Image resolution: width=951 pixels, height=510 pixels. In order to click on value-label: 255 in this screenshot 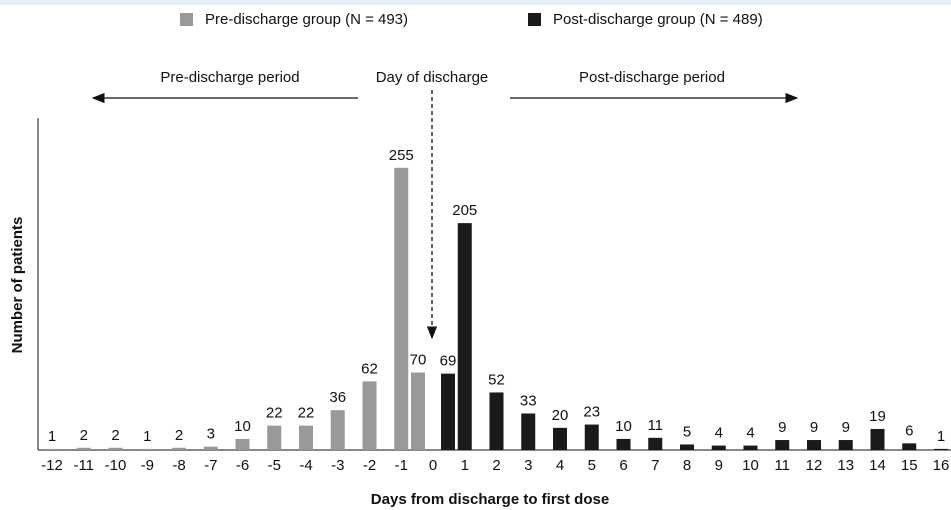, I will do `click(401, 155)`.